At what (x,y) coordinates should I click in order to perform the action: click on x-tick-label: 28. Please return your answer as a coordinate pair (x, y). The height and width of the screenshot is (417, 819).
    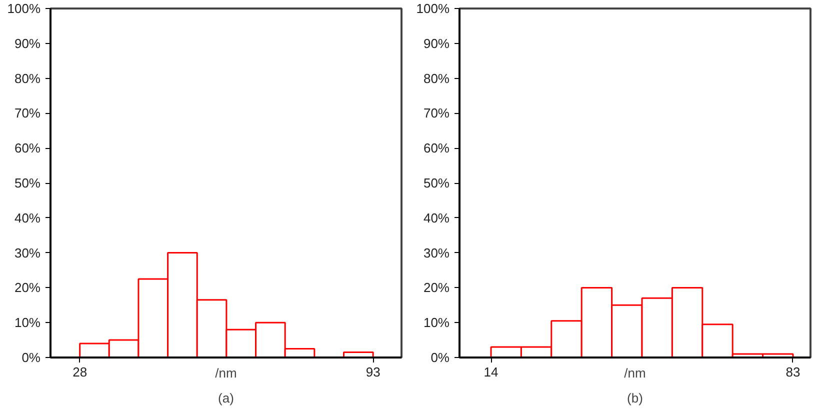
    Looking at the image, I should click on (80, 372).